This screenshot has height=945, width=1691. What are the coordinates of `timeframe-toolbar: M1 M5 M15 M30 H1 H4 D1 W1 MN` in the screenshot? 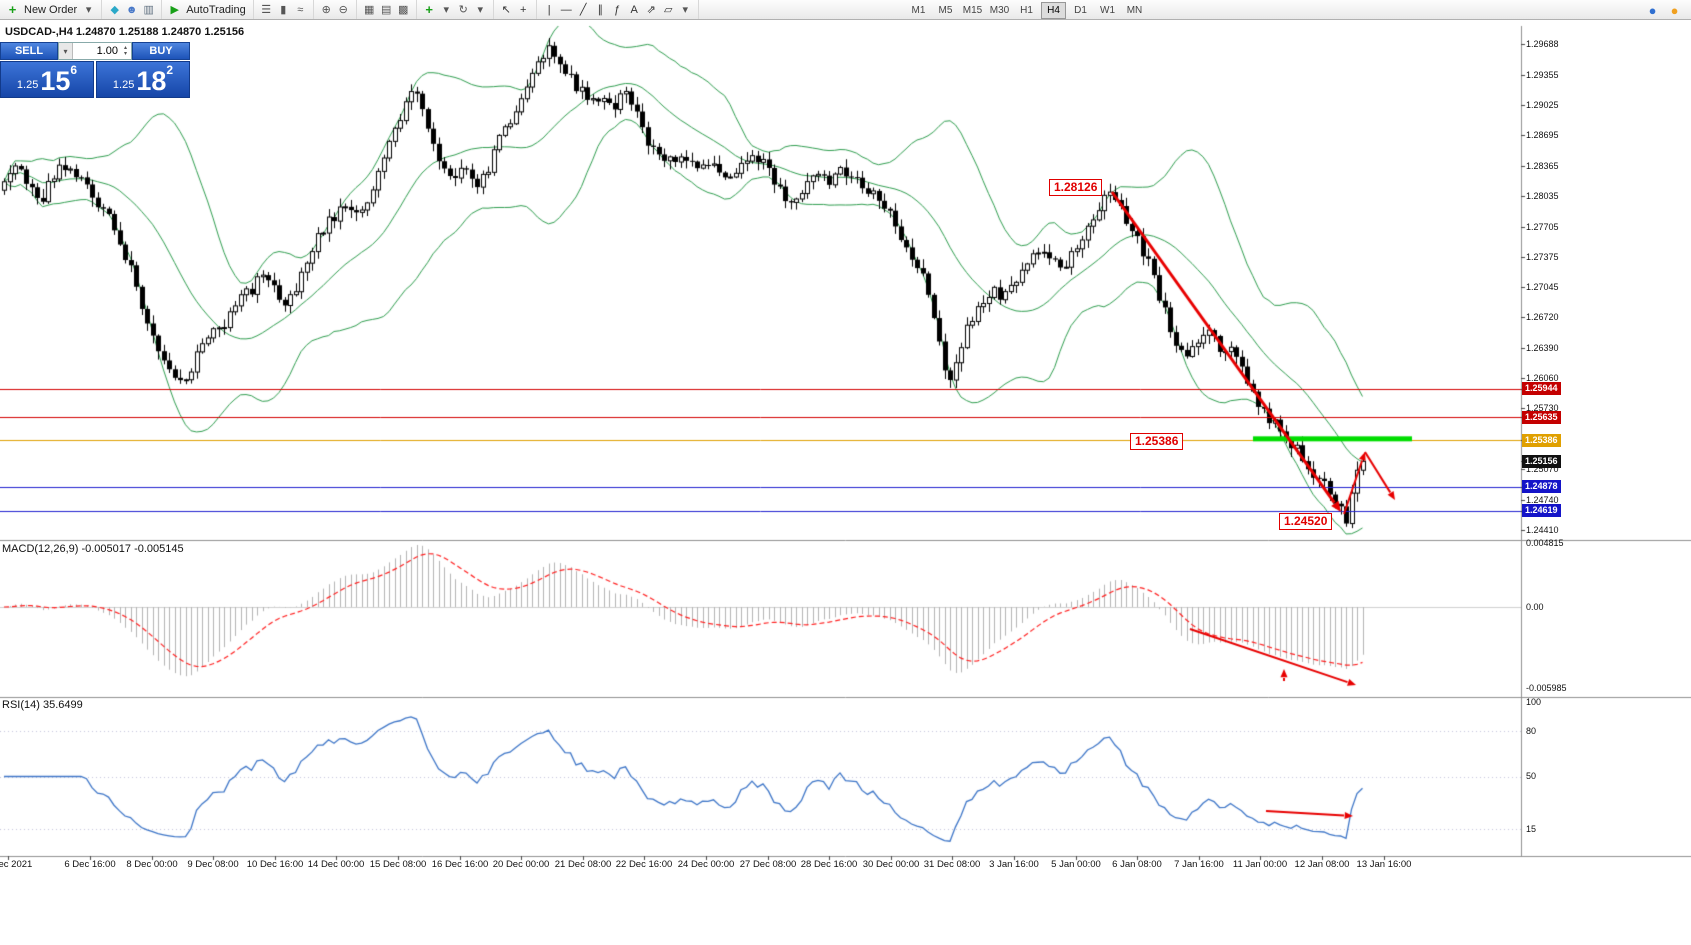 It's located at (1026, 10).